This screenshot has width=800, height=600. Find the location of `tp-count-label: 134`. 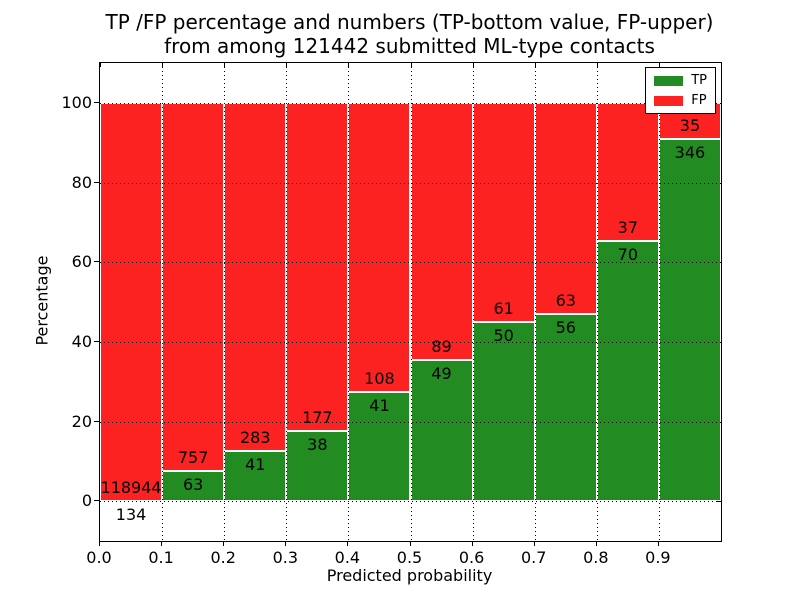

tp-count-label: 134 is located at coordinates (131, 514).